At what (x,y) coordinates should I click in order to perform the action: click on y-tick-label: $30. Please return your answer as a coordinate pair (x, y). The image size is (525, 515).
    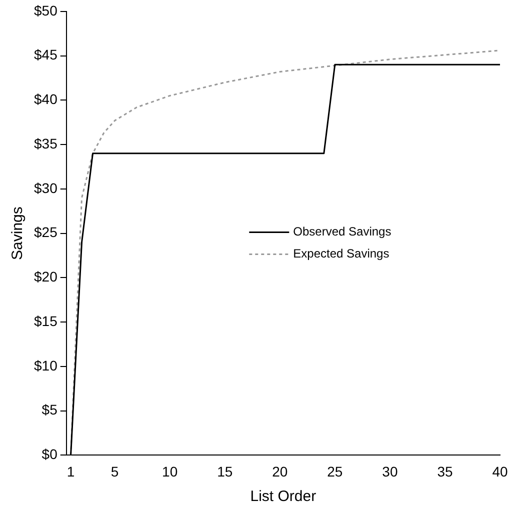
    Looking at the image, I should click on (46, 188).